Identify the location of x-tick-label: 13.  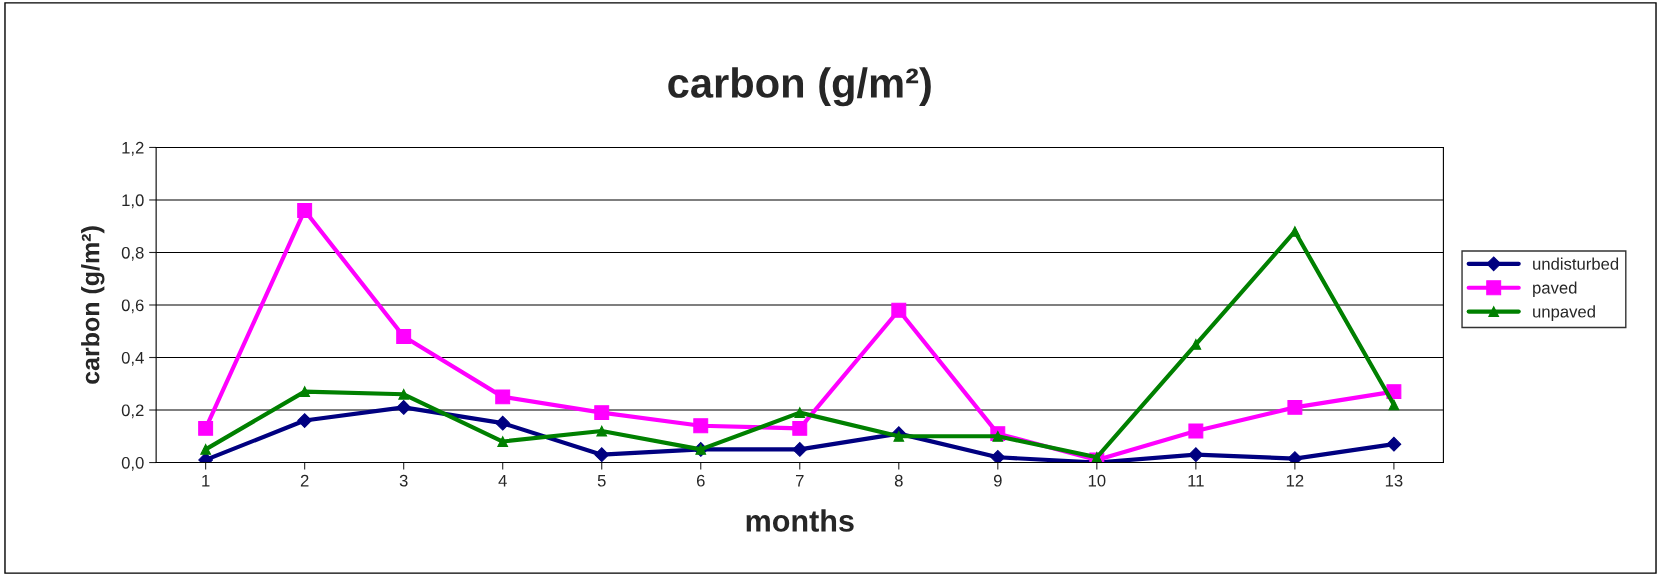
(1394, 480).